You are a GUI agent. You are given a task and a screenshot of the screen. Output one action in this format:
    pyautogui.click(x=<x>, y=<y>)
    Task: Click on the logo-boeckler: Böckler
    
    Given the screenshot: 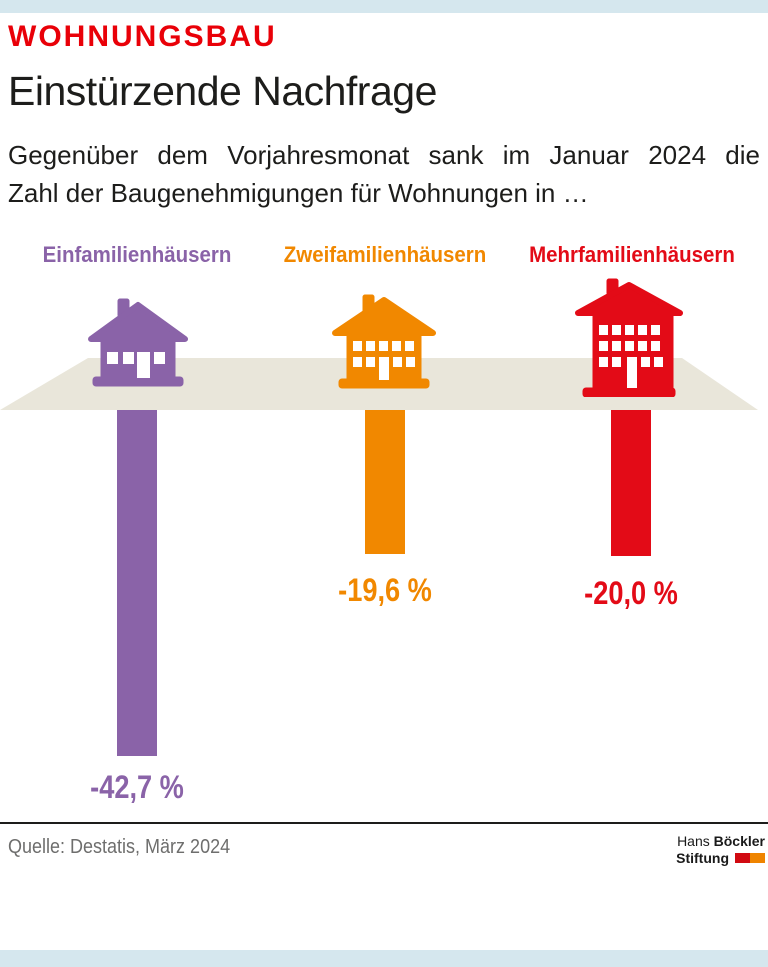 What is the action you would take?
    pyautogui.click(x=739, y=841)
    